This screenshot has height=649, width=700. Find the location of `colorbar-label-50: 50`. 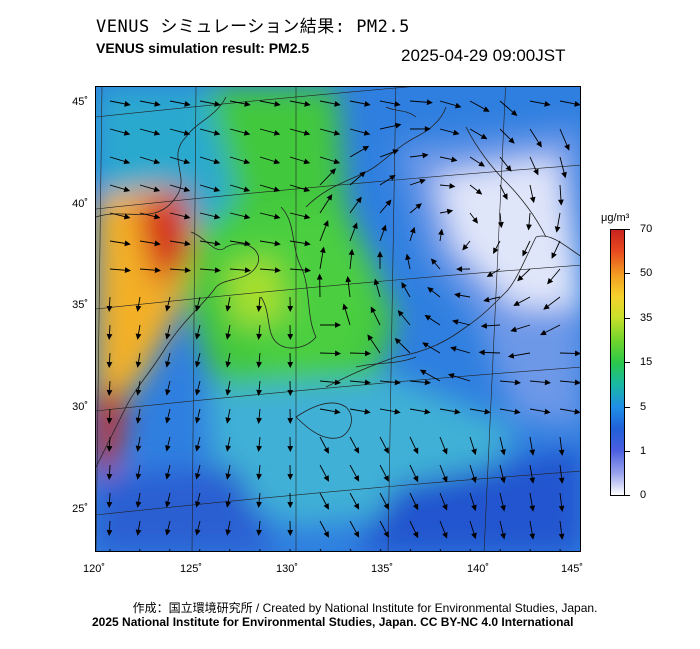

colorbar-label-50: 50 is located at coordinates (646, 273).